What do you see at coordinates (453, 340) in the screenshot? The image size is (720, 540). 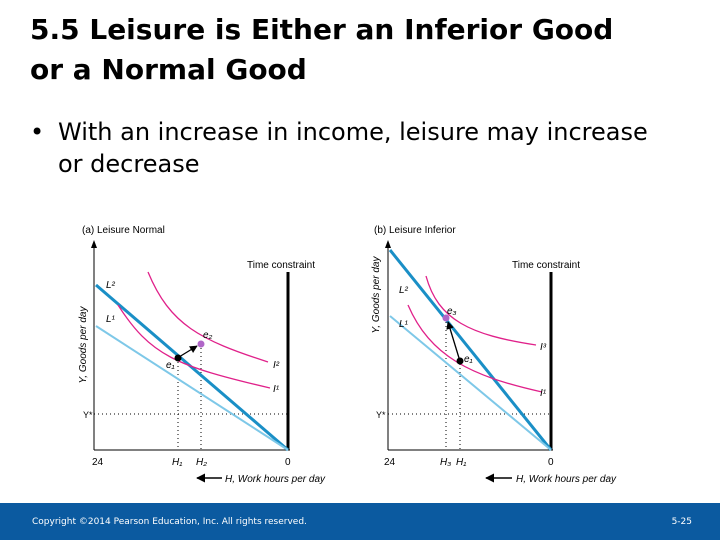 I see `panel-b-shift-arrow` at bounding box center [453, 340].